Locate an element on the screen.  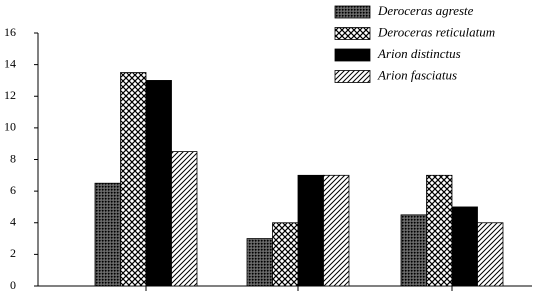
legend-label: Deroceras agreste is located at coordinates (425, 10).